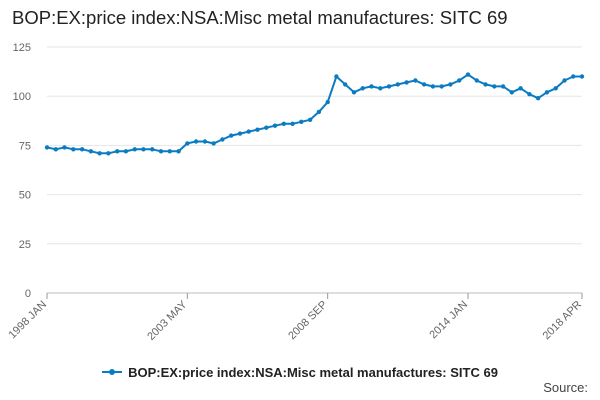 This screenshot has width=600, height=400. I want to click on y-tick-label: 100, so click(22, 97).